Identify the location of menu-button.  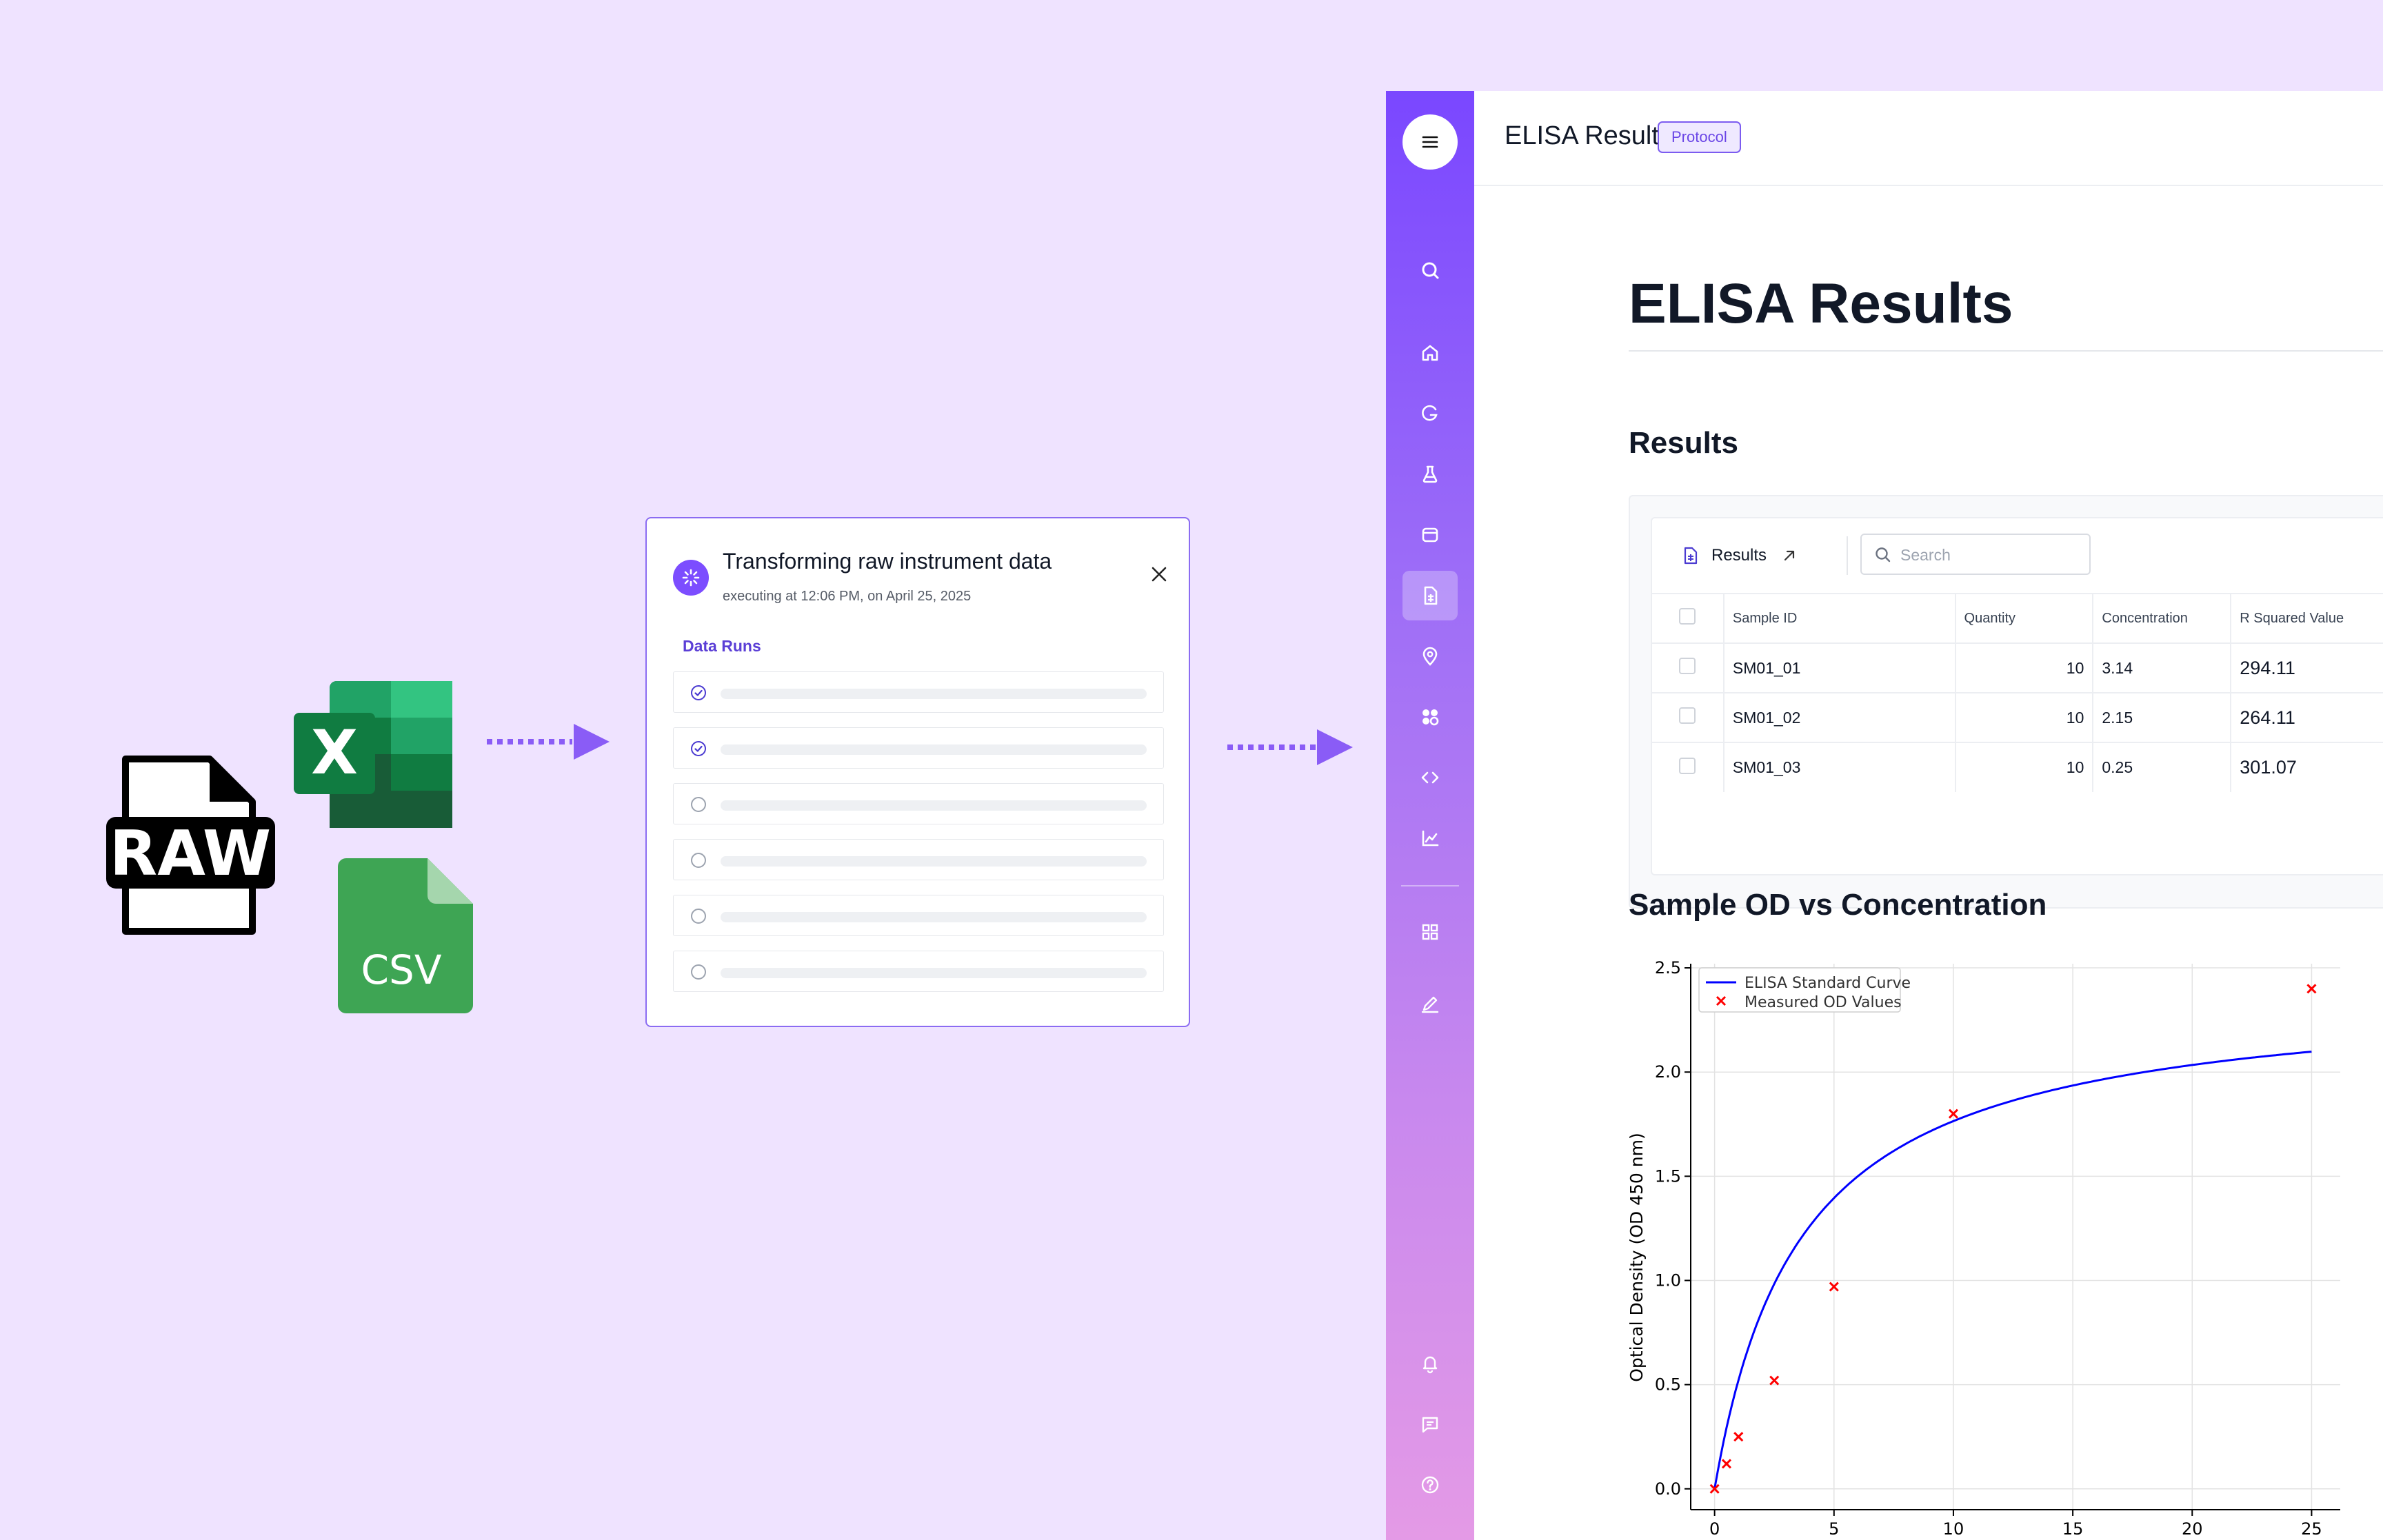
(1430, 142).